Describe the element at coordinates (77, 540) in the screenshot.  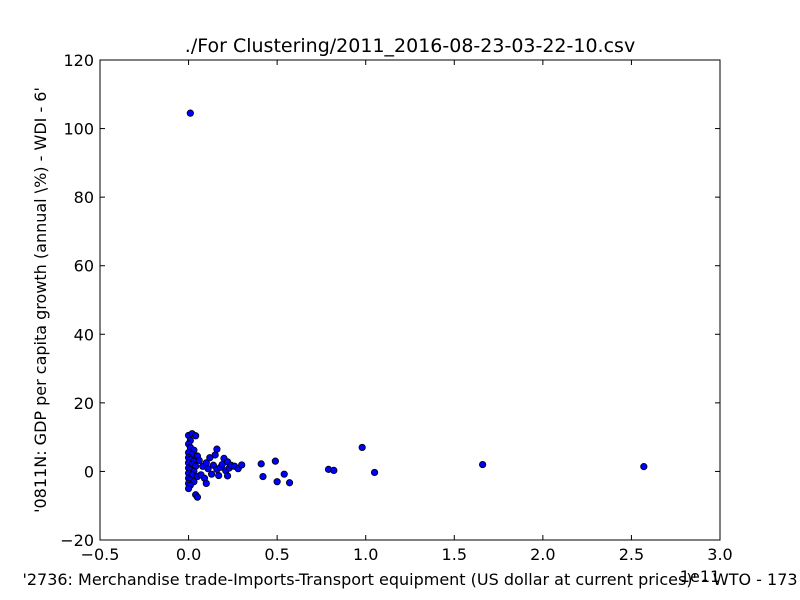
I see `y-tick-label-0: −20` at that location.